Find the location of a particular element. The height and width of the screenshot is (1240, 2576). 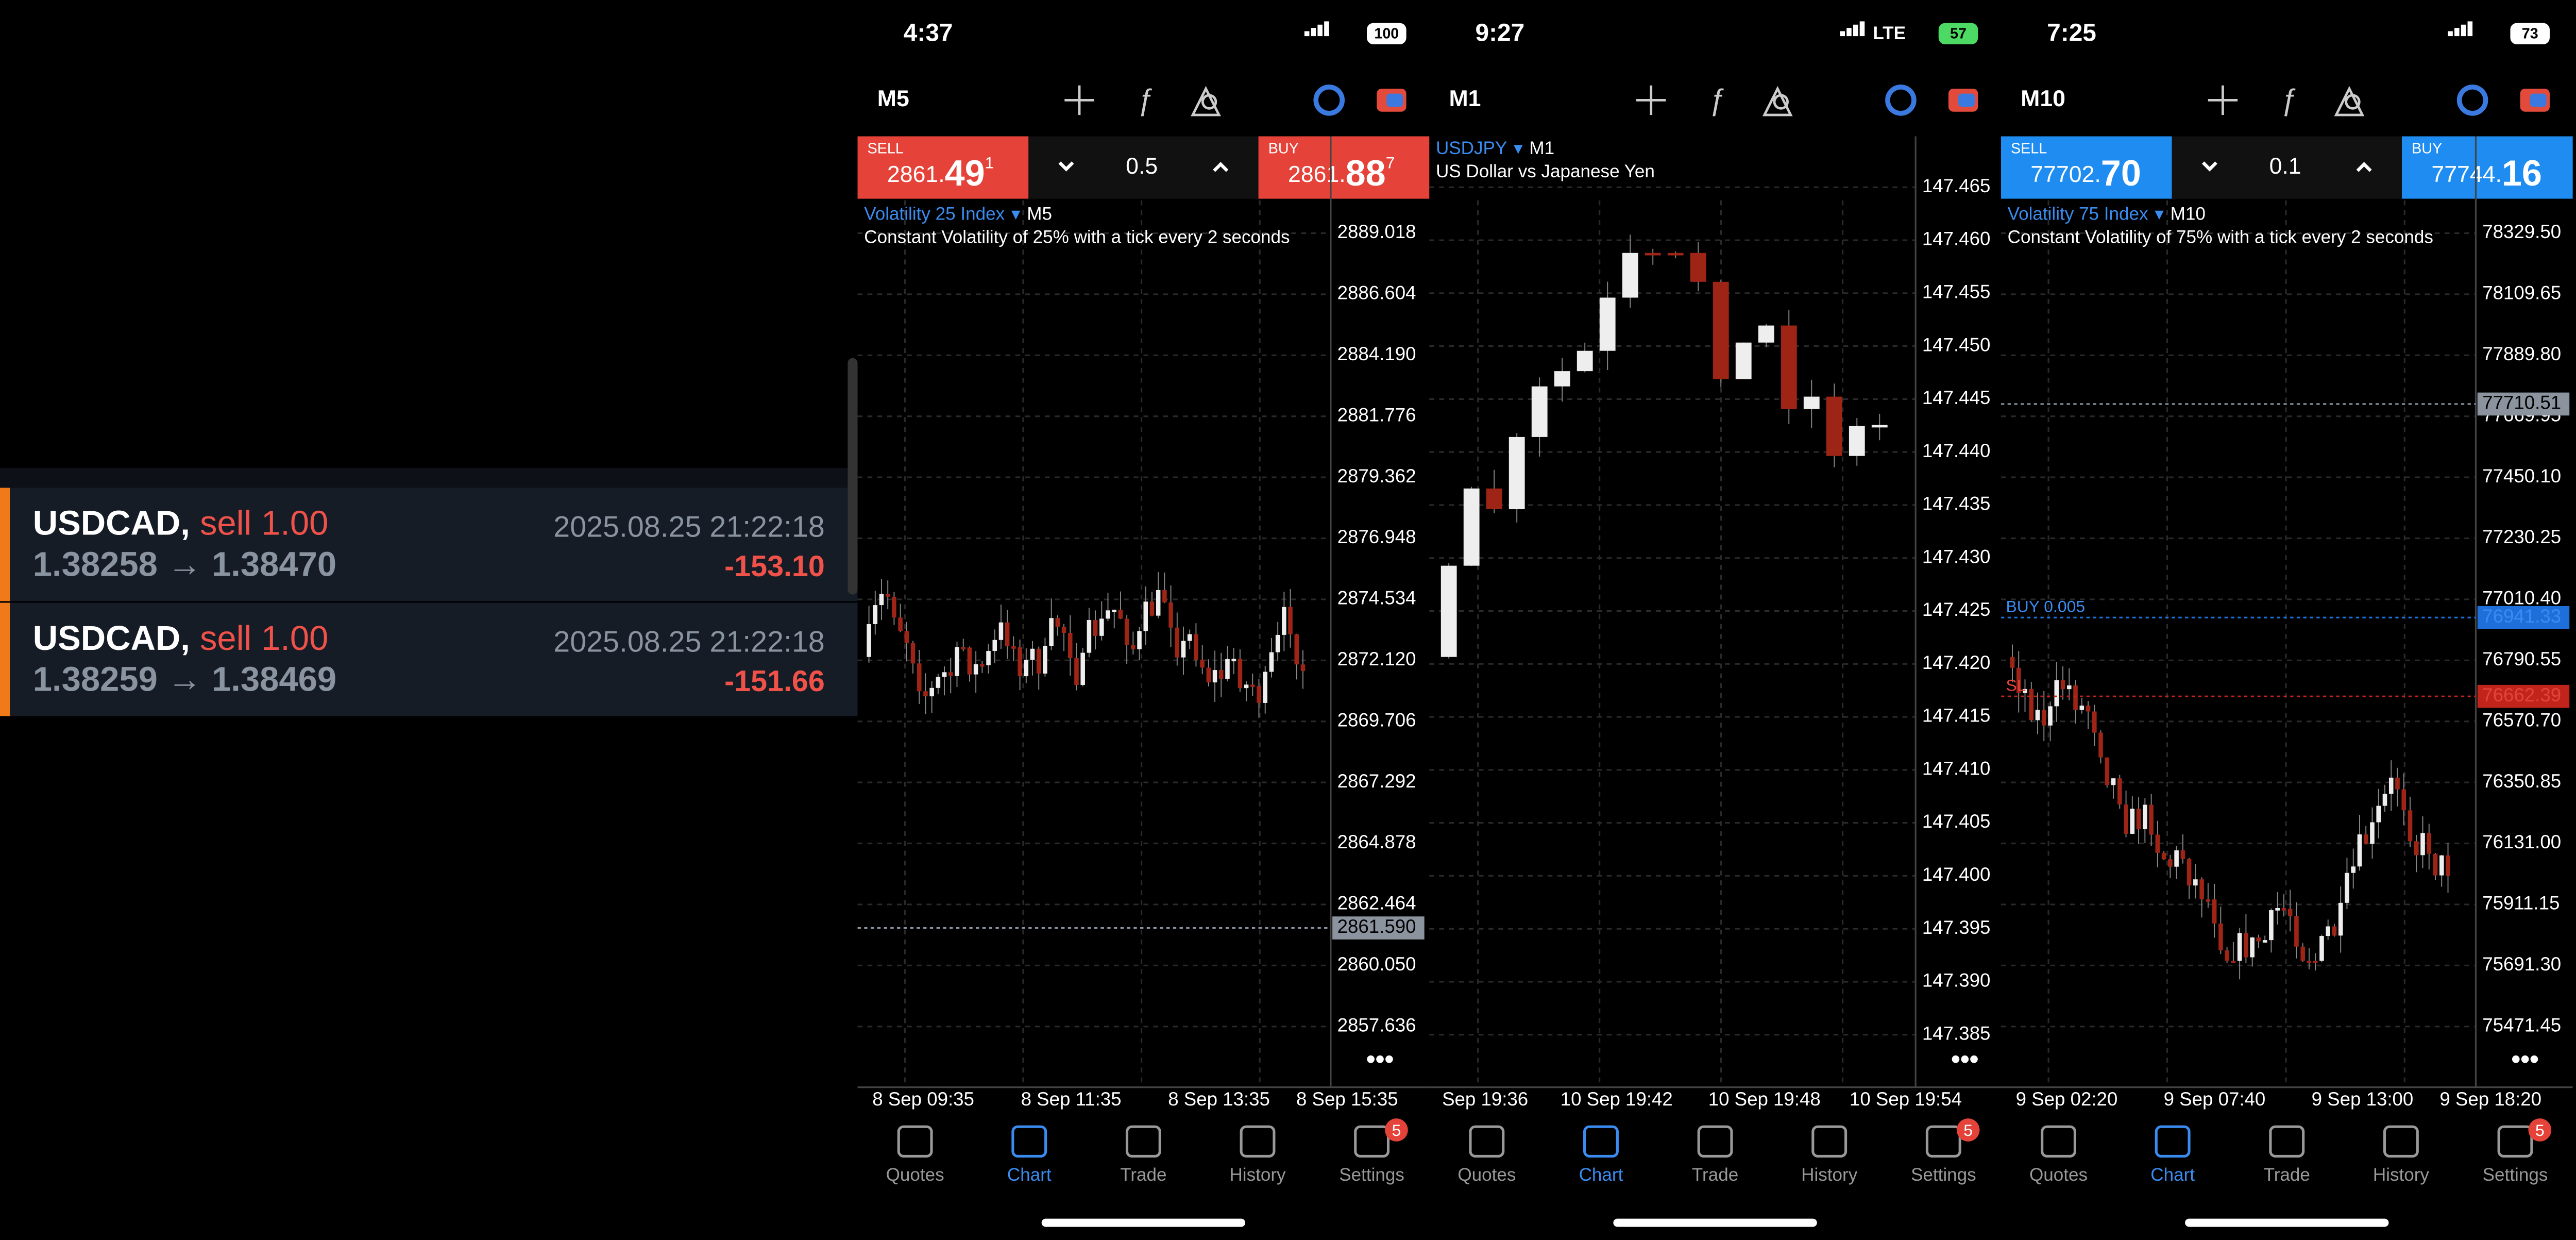

date-label: Sep 19:36 is located at coordinates (1485, 1099).